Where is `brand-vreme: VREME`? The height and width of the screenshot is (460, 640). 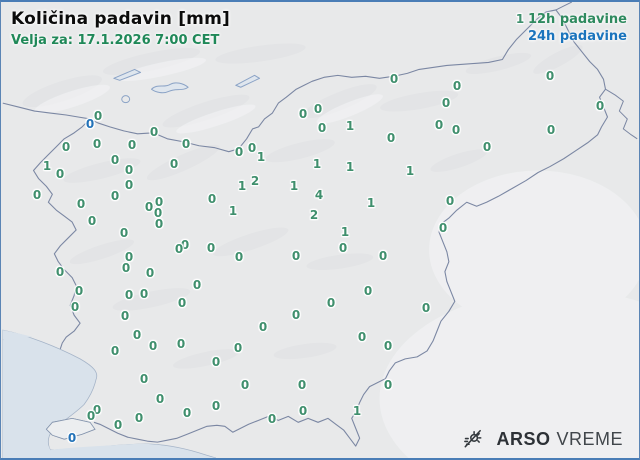 brand-vreme: VREME is located at coordinates (589, 438).